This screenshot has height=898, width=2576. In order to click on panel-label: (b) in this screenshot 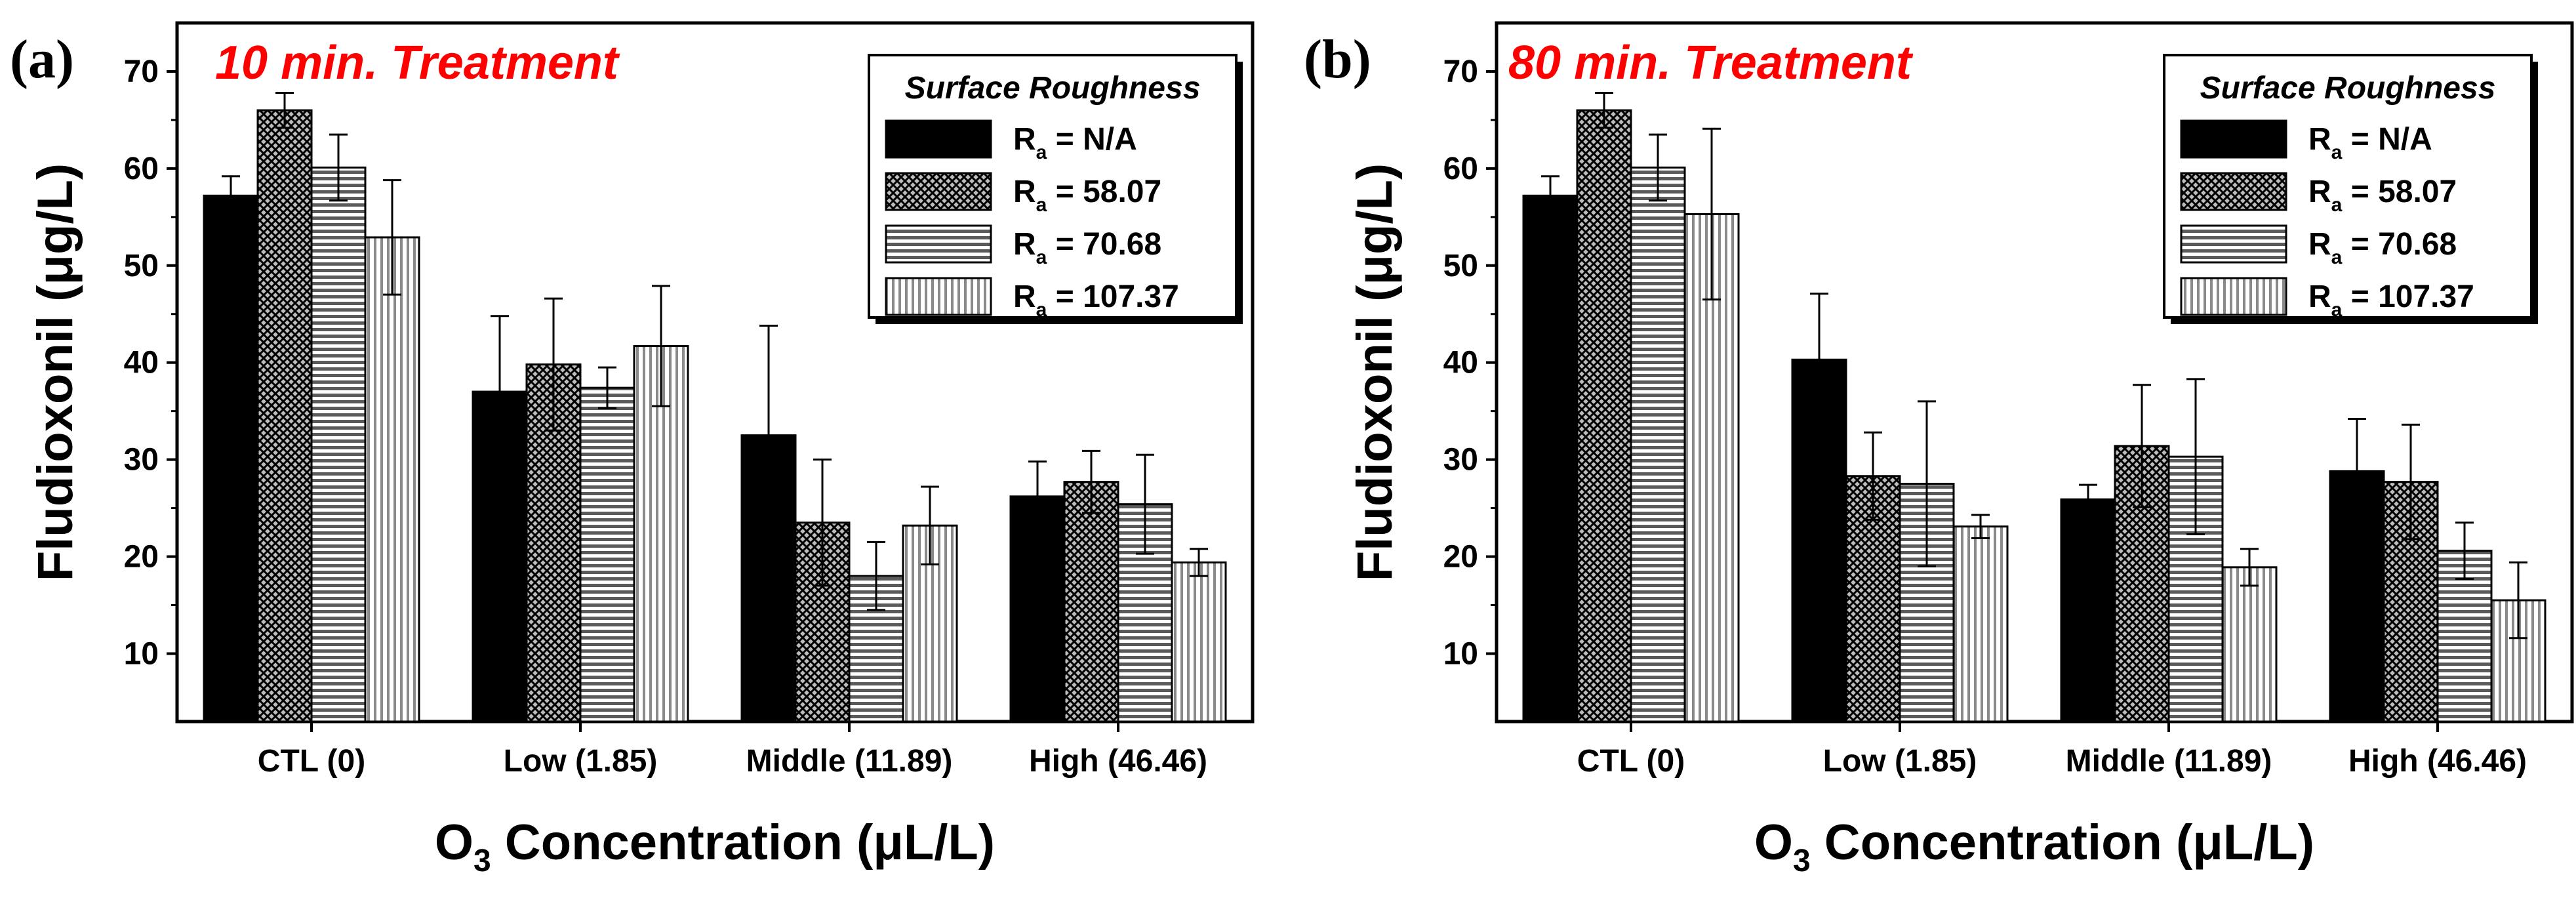, I will do `click(1337, 59)`.